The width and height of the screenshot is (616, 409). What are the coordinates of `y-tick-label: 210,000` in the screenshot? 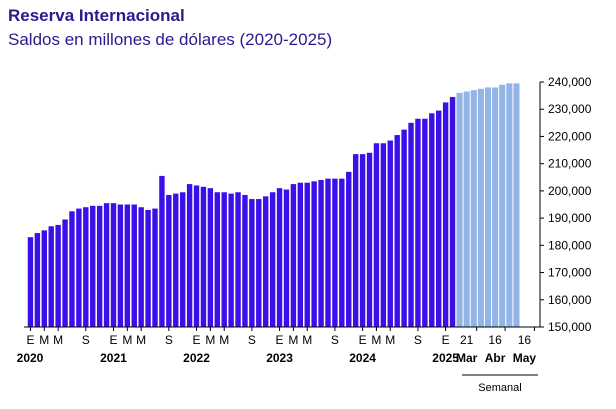 It's located at (570, 164).